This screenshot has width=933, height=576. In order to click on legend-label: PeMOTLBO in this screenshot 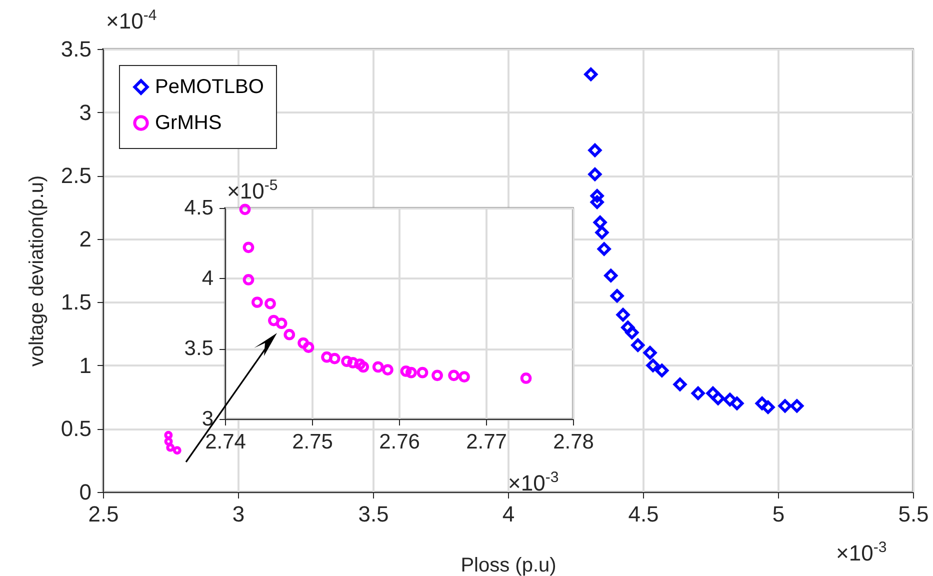, I will do `click(209, 87)`.